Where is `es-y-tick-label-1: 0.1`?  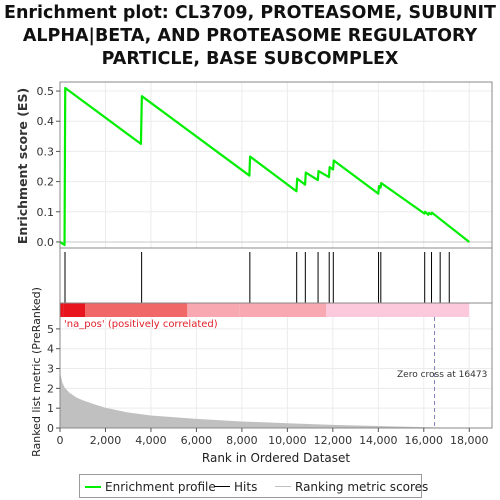
es-y-tick-label-1: 0.1 is located at coordinates (46, 212).